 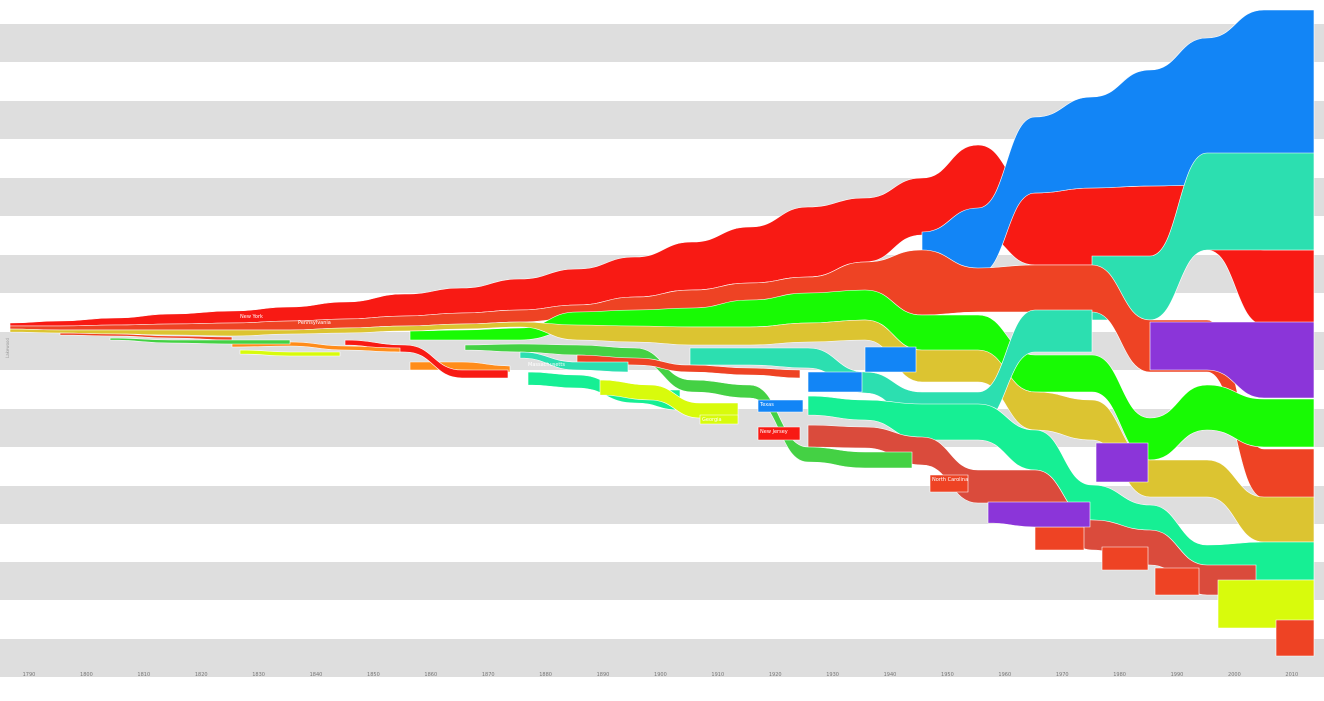 What do you see at coordinates (1177, 675) in the screenshot?
I see `tick-label-1990: 1990` at bounding box center [1177, 675].